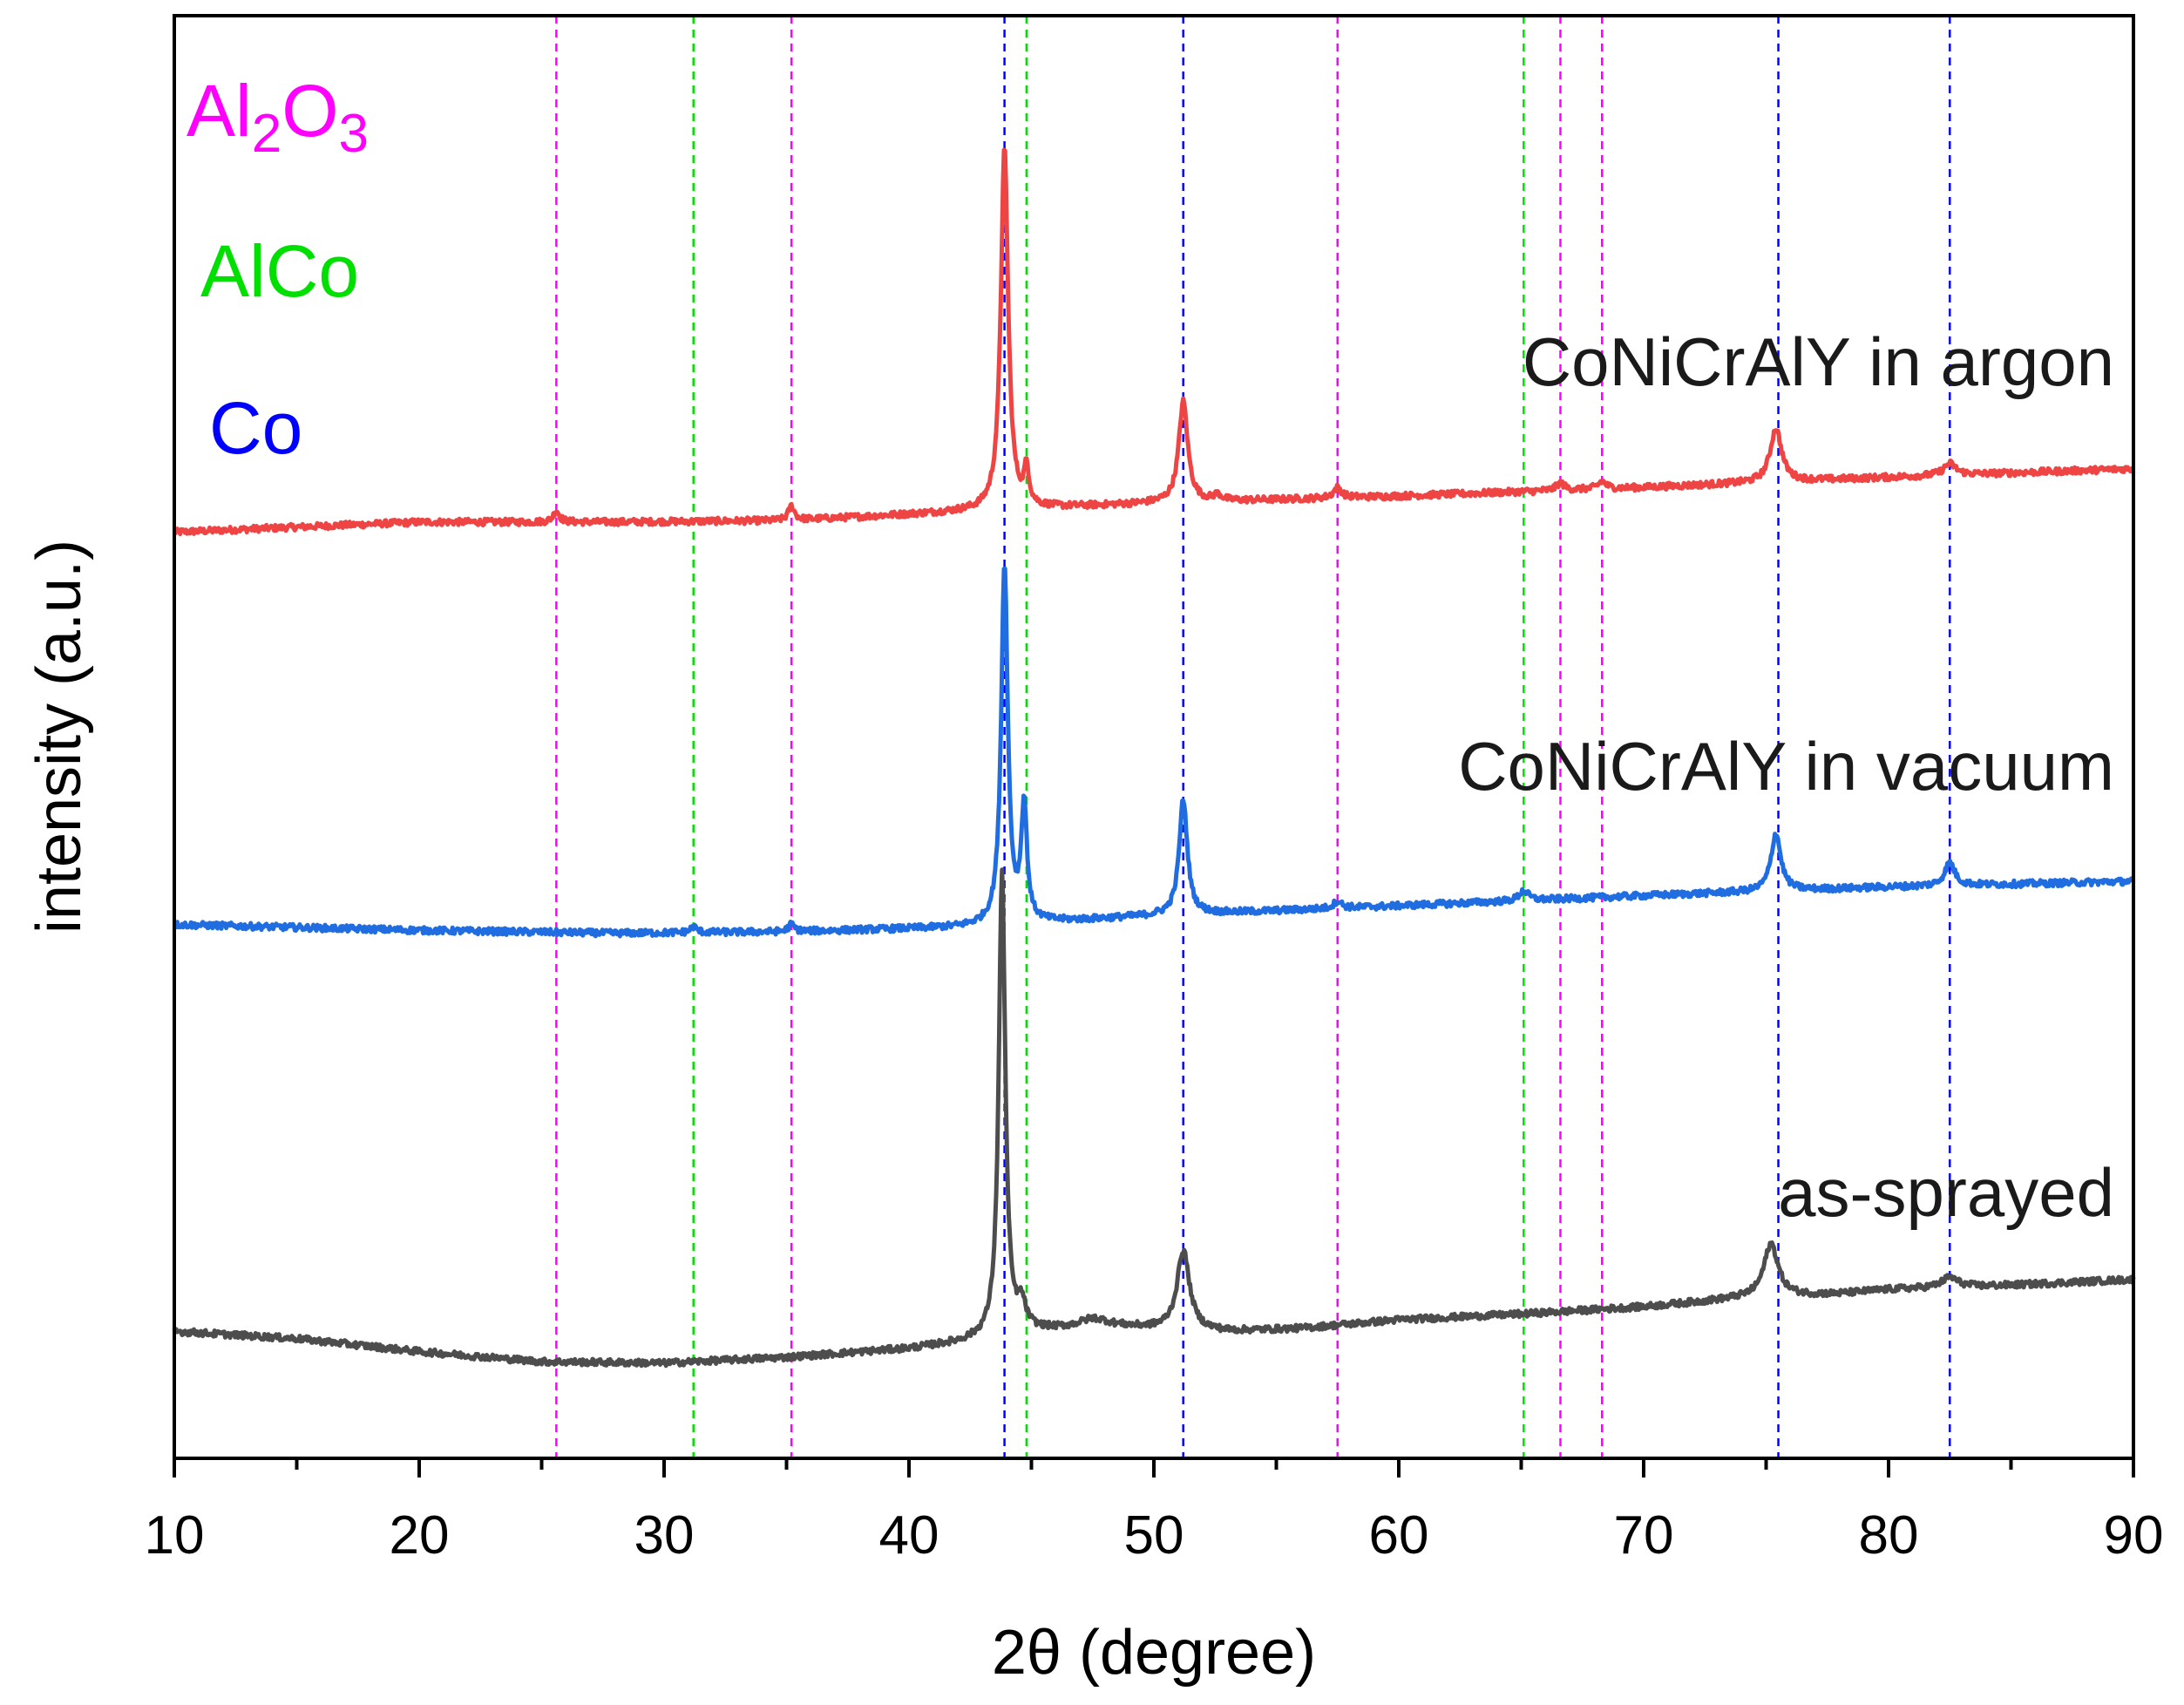 Image resolution: width=2184 pixels, height=1705 pixels. I want to click on legend-al2o3-al: Al, so click(219, 111).